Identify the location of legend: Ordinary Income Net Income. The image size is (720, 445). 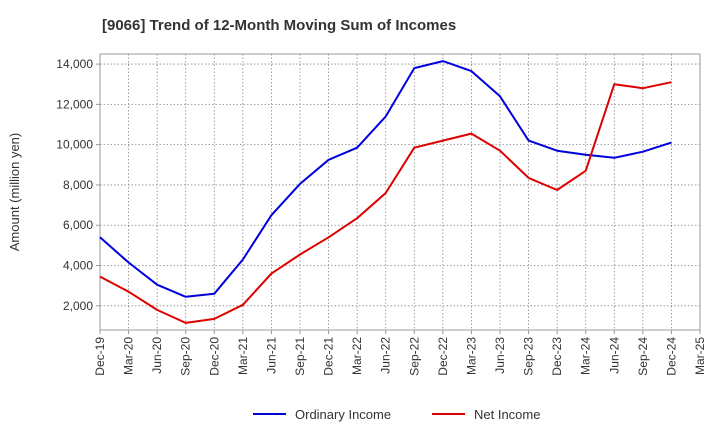
(396, 414).